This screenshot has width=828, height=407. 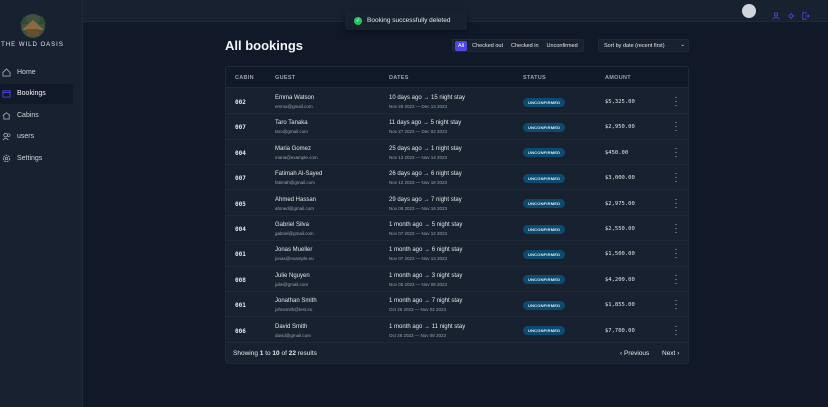 What do you see at coordinates (425, 123) in the screenshot?
I see `stay-summary: 11 days ago → 5 night stay` at bounding box center [425, 123].